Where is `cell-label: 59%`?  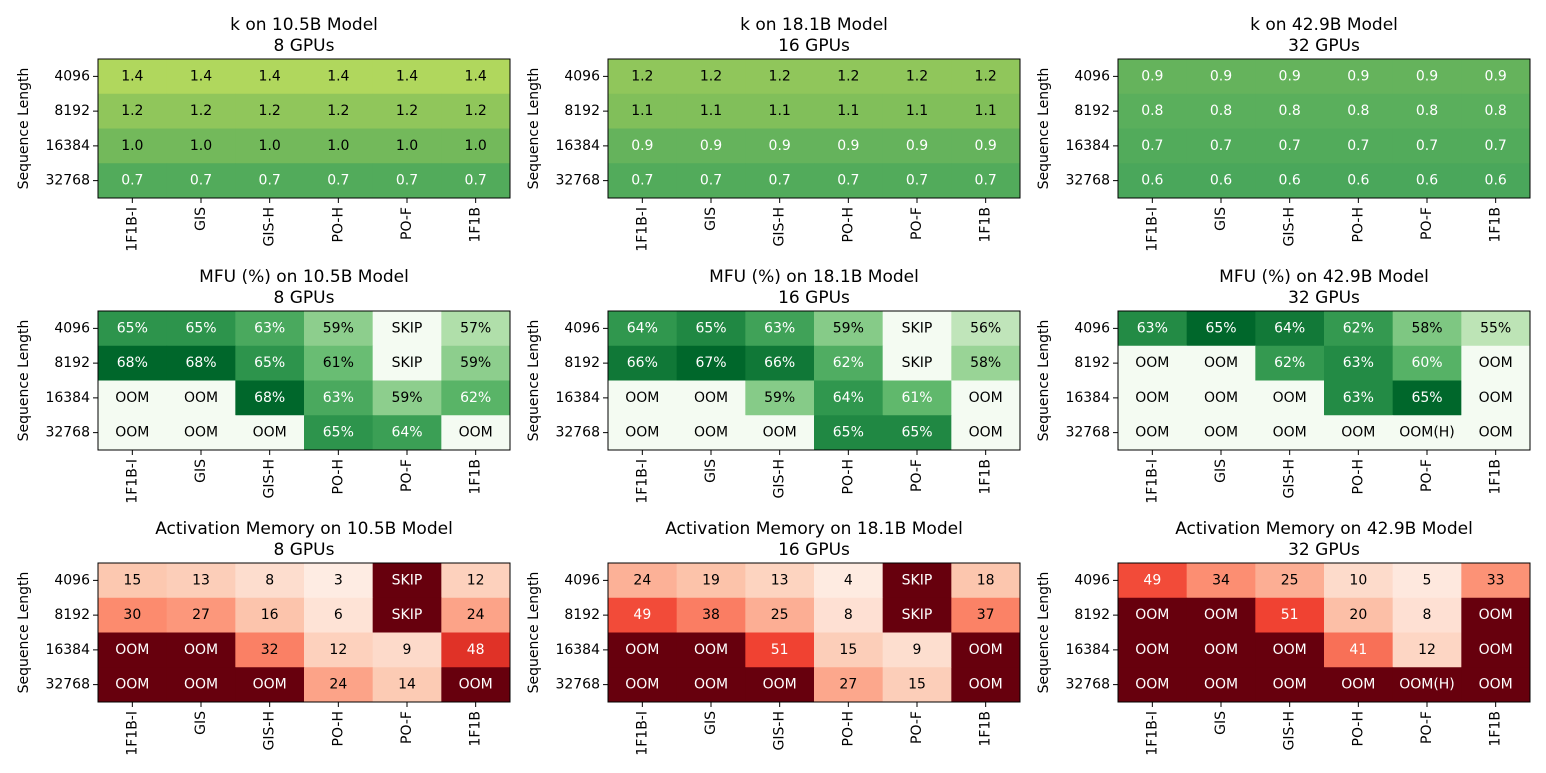 cell-label: 59% is located at coordinates (406, 398).